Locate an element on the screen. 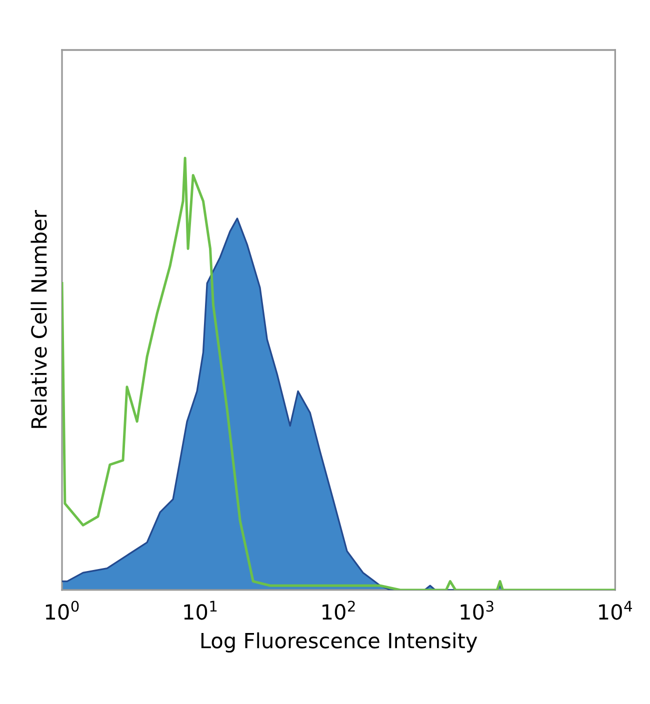  x-tick-label: 10$^{0}$ is located at coordinates (62, 610).